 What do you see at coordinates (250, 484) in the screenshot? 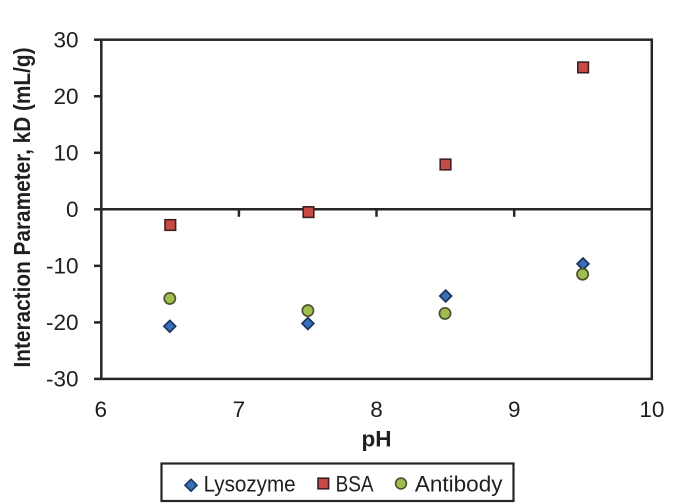
I see `svg-text: Lysozyme` at bounding box center [250, 484].